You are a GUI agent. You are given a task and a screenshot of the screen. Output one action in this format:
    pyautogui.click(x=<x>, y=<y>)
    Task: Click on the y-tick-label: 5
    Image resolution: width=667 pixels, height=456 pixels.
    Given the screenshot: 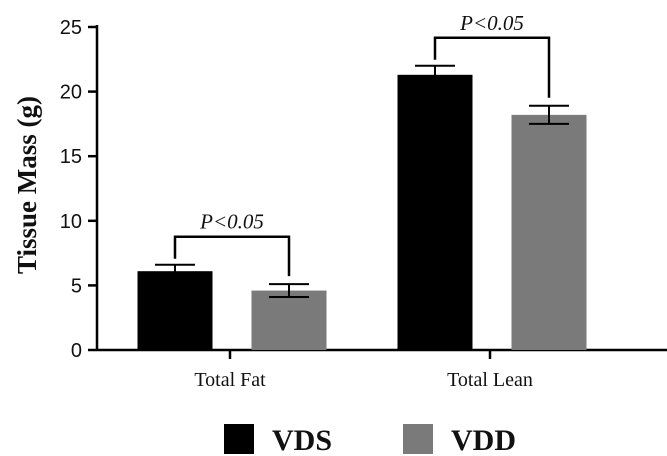 What is the action you would take?
    pyautogui.click(x=76, y=286)
    